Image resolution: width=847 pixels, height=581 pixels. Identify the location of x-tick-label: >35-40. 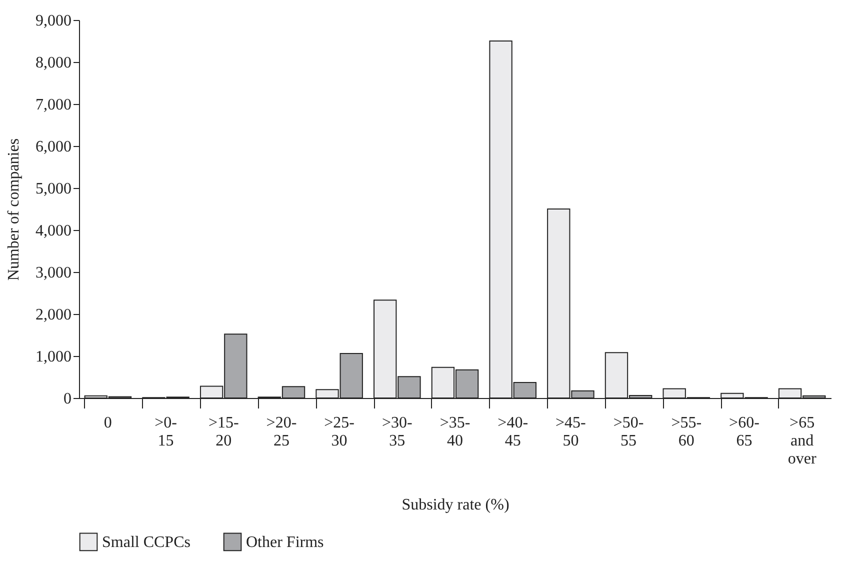
(455, 432).